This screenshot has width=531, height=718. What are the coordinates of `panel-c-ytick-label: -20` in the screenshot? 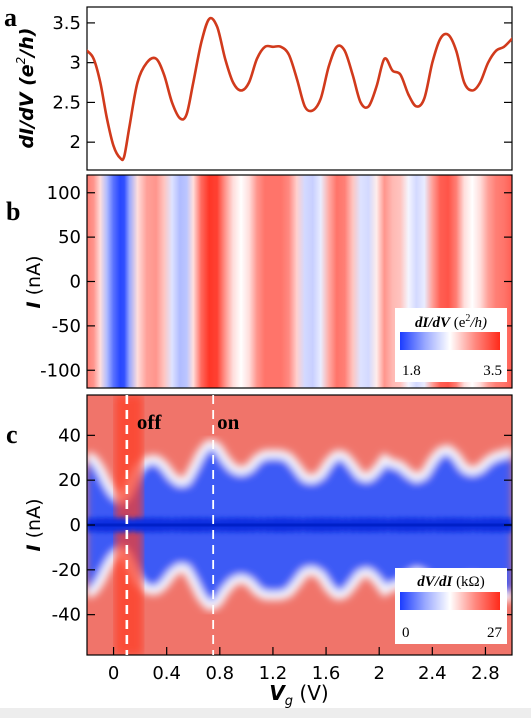 It's located at (66, 570).